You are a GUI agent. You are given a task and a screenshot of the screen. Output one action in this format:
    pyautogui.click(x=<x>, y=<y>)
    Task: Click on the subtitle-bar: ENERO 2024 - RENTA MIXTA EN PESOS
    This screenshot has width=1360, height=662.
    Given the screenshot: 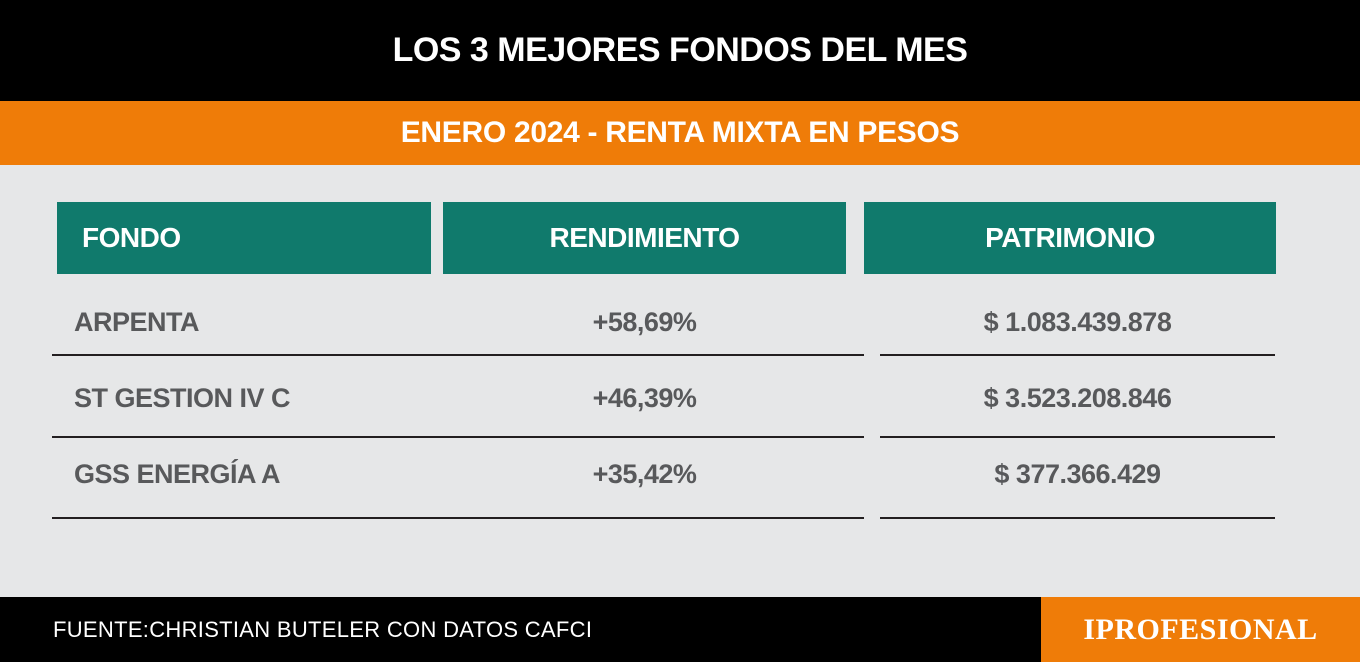 What is the action you would take?
    pyautogui.click(x=680, y=133)
    